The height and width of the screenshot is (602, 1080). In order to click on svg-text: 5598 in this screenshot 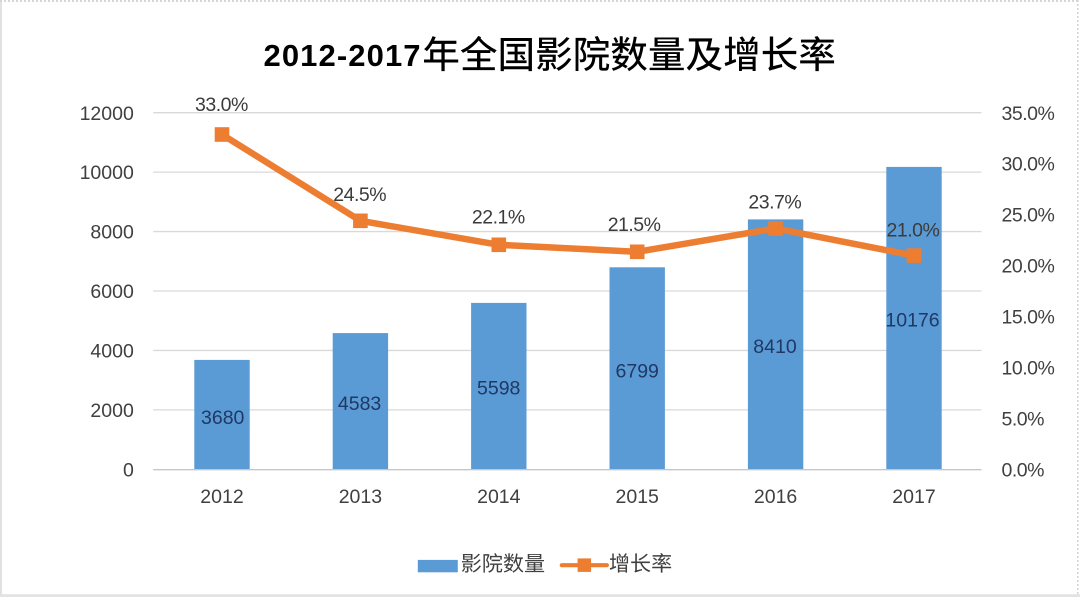, I will do `click(498, 389)`.